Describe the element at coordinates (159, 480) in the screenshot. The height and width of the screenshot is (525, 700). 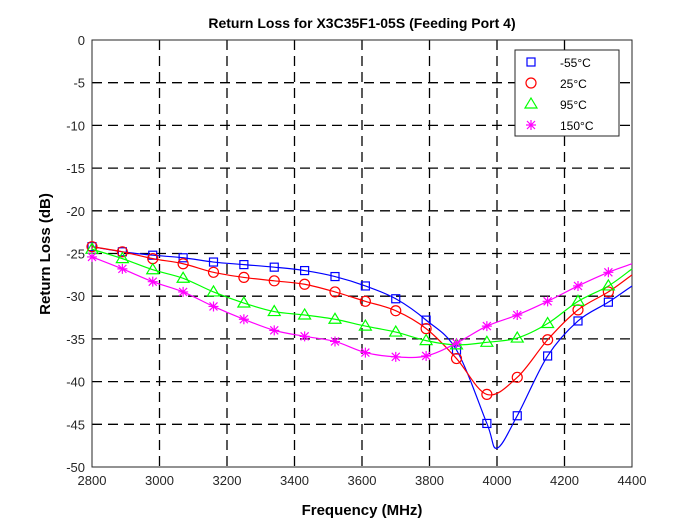
I see `x-tick-label: 3000` at that location.